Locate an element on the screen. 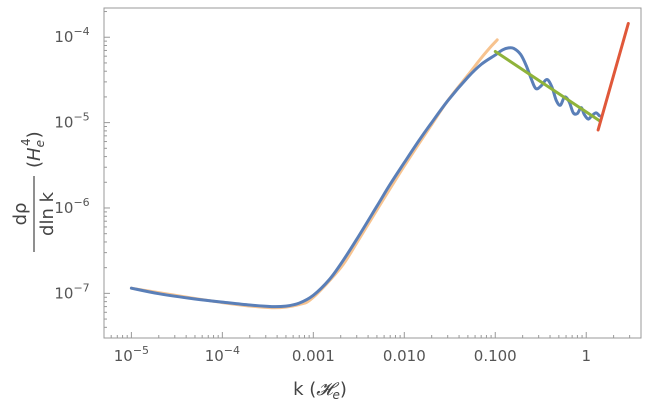  y-axis: 10⁻⁷ 10⁻⁶ 10⁻⁵ 10⁻⁴ is located at coordinates (82, 175).